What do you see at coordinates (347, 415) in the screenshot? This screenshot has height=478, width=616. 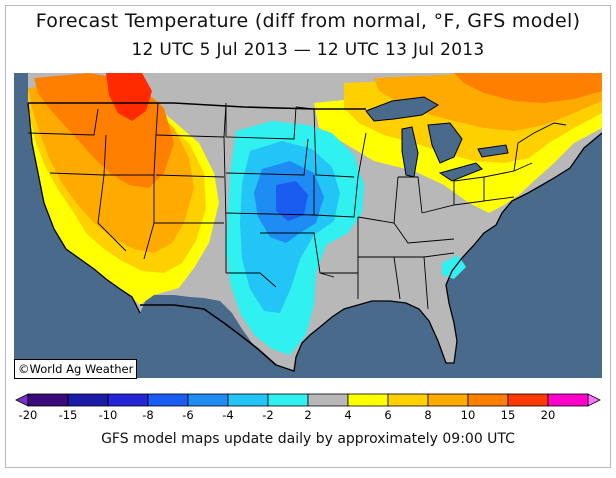 I see `colorbar-label: 4` at bounding box center [347, 415].